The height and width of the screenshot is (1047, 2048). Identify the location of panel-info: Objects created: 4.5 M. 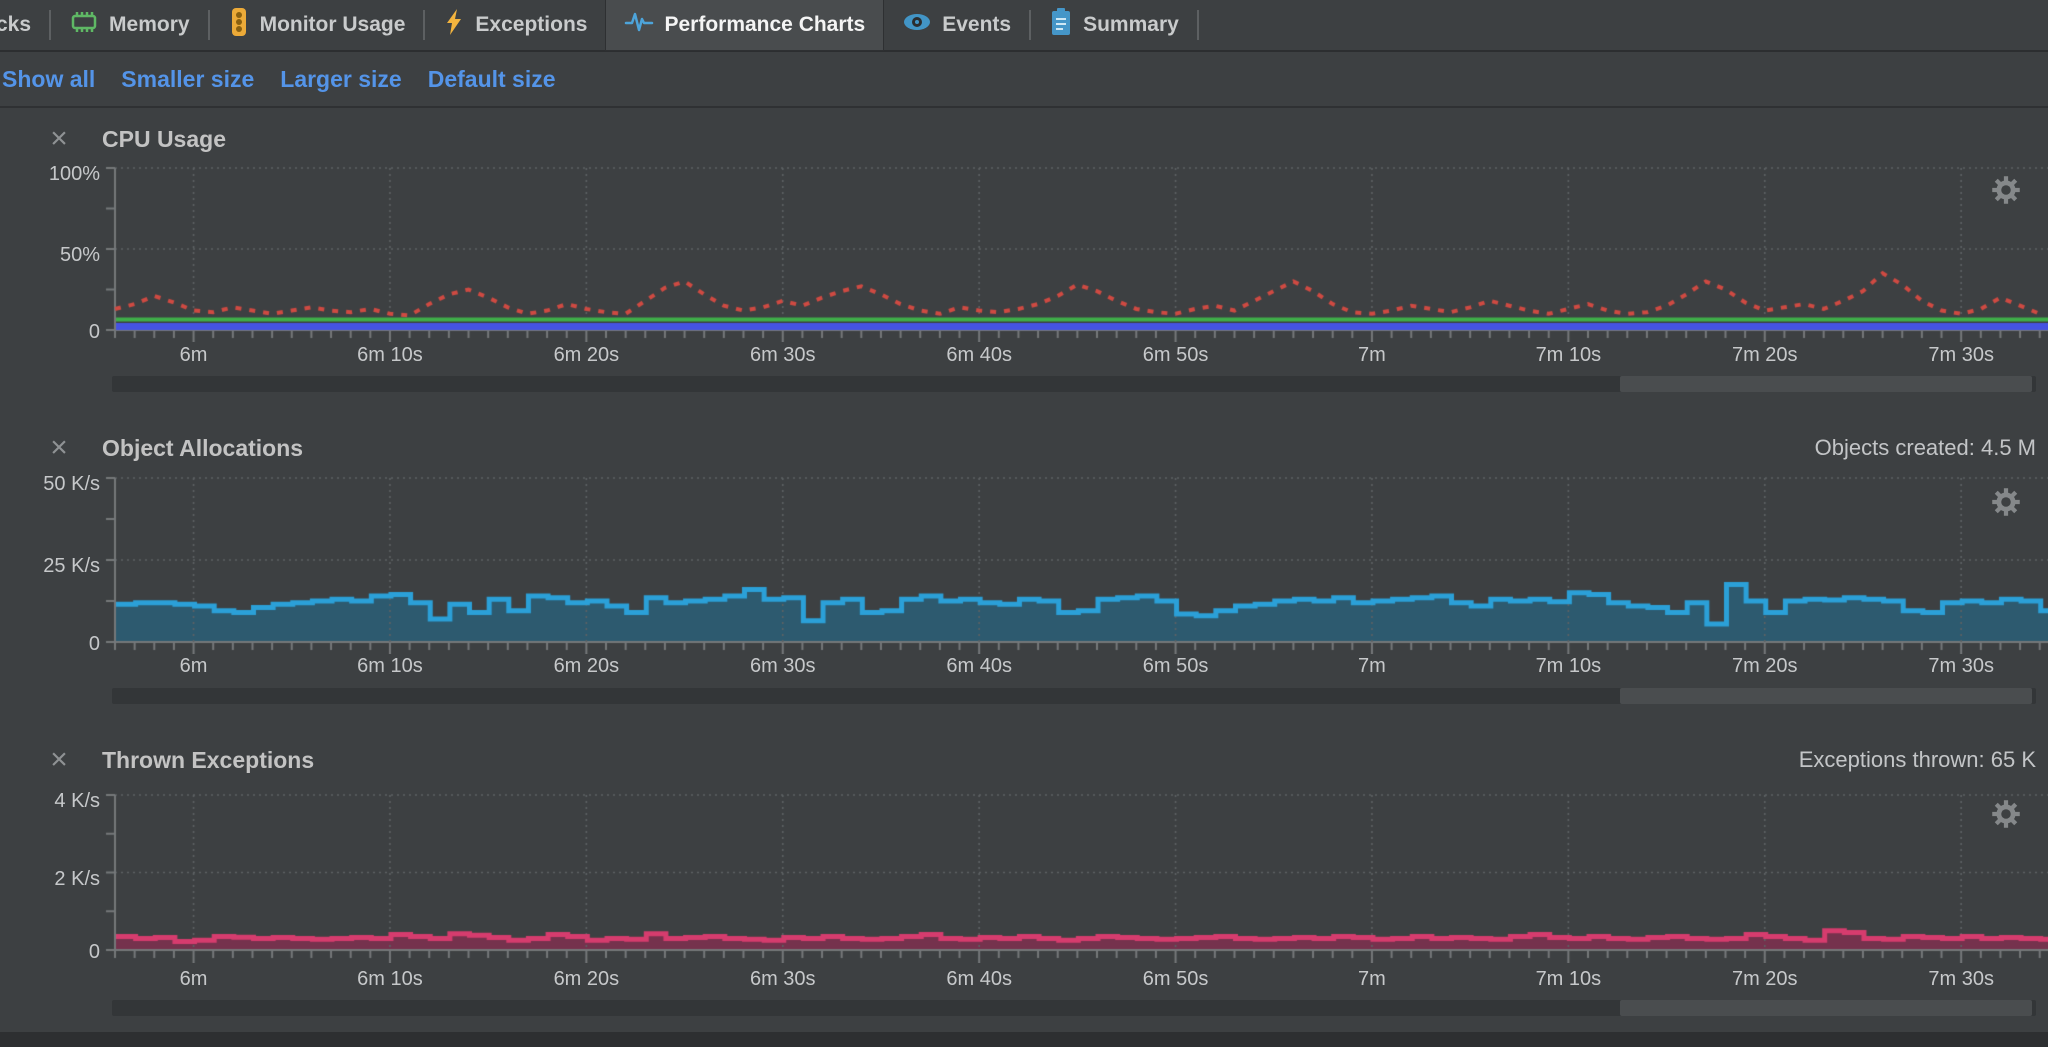
(1925, 447).